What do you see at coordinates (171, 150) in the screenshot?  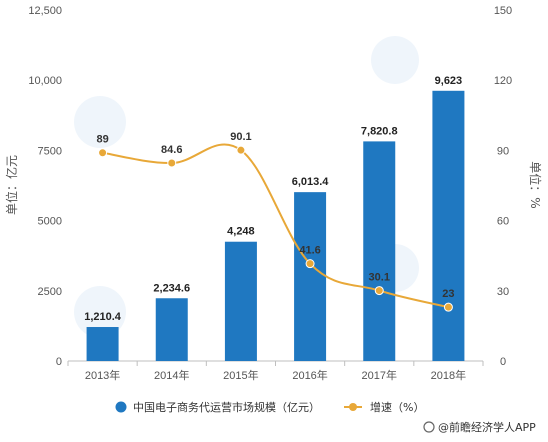 I see `line-data-label: 84.6` at bounding box center [171, 150].